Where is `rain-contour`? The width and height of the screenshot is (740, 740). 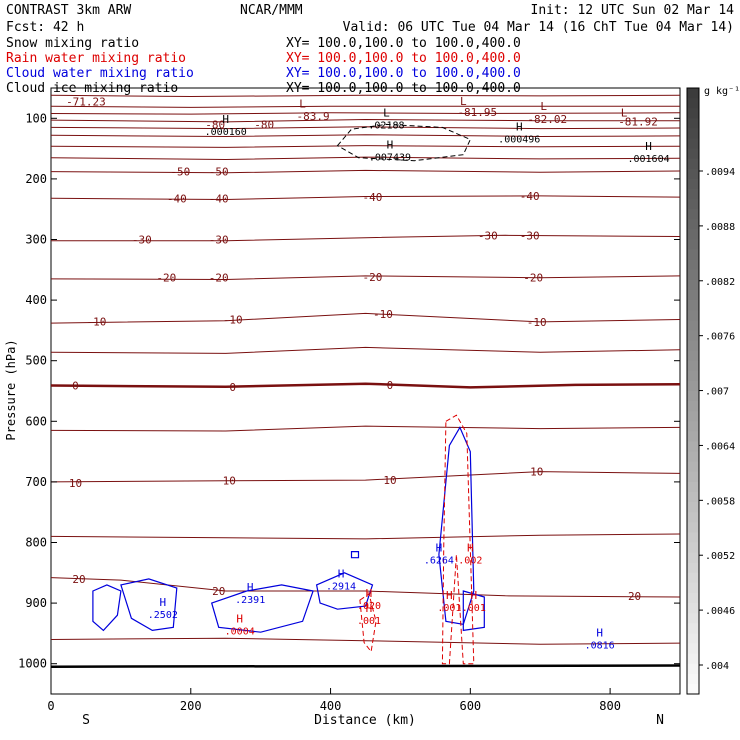
rain-contour is located at coordinates (458, 539).